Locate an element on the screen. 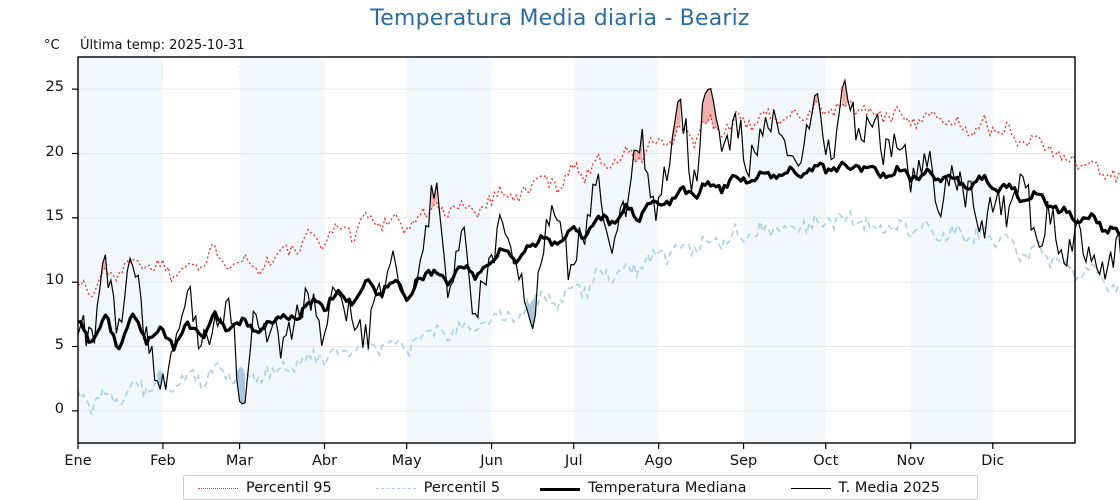  legend-label: Percentil 95 is located at coordinates (289, 487).